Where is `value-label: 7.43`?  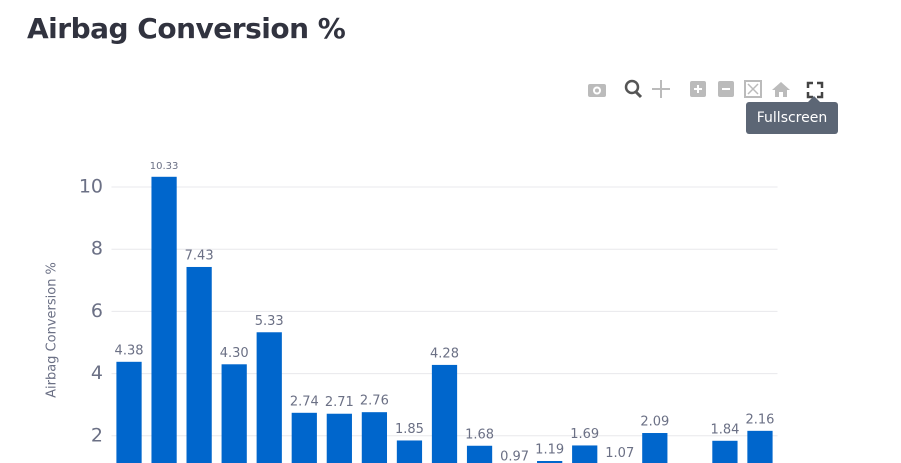 value-label: 7.43 is located at coordinates (199, 255).